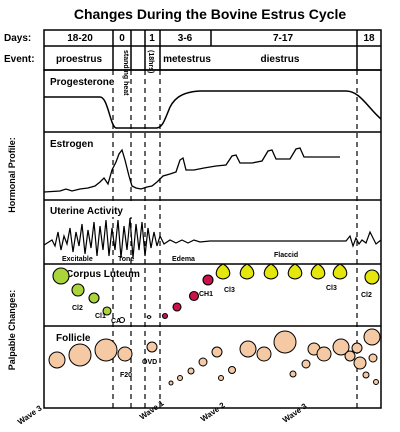 This screenshot has height=432, width=400. I want to click on uterine-activity-trace, so click(212, 238).